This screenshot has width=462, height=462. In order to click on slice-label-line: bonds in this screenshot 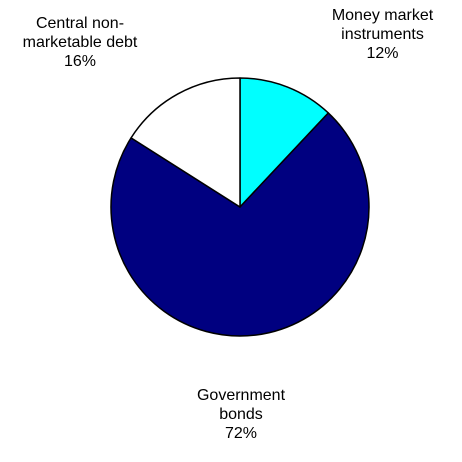, I will do `click(241, 414)`.